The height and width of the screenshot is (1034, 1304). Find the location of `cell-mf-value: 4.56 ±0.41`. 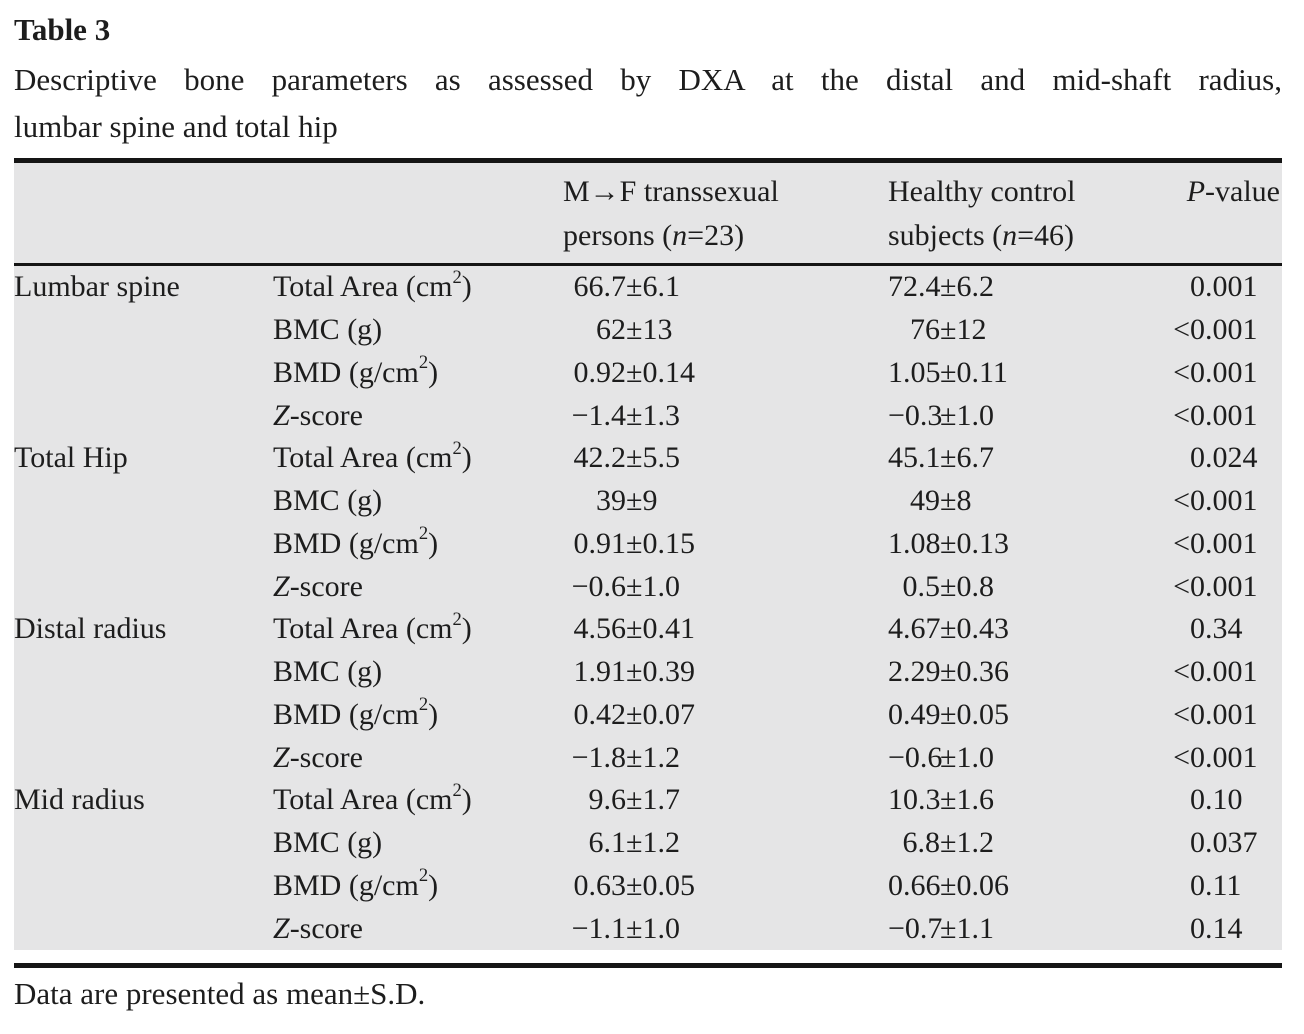

cell-mf-value: 4.56 ±0.41 is located at coordinates (634, 629).